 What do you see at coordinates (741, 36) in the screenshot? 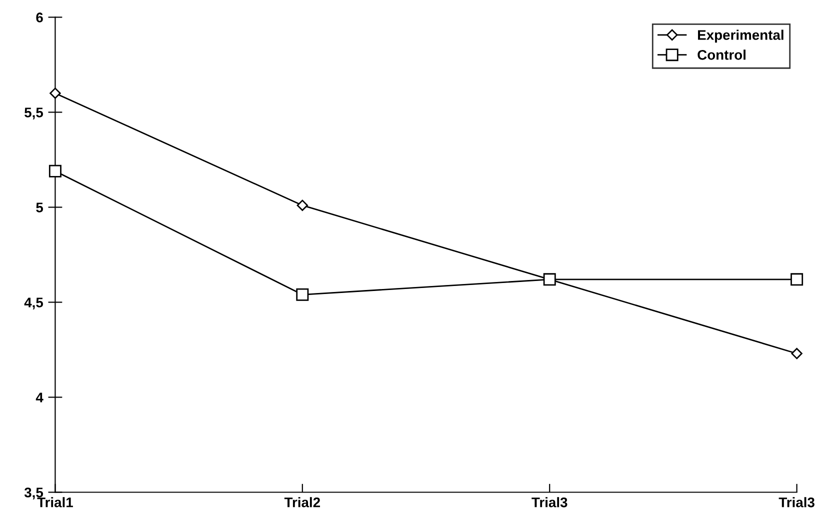
I see `legend-label: Experimental` at bounding box center [741, 36].